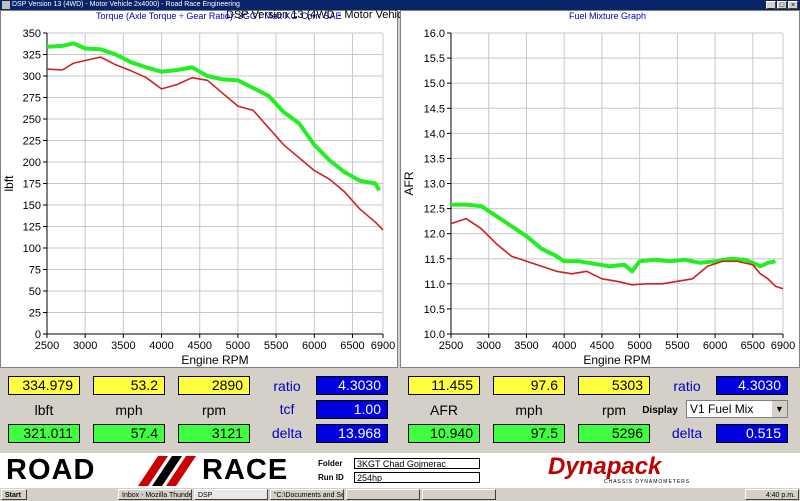 The image size is (800, 501). Describe the element at coordinates (434, 335) in the screenshot. I see `afr-ytick-label: 10.0` at that location.